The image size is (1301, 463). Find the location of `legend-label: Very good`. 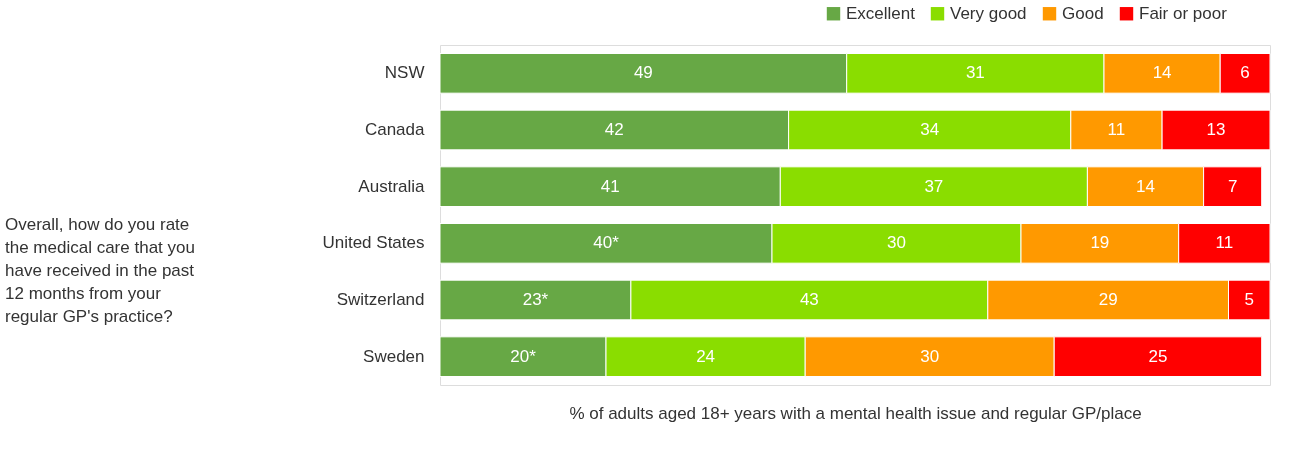

legend-label: Very good is located at coordinates (988, 13).